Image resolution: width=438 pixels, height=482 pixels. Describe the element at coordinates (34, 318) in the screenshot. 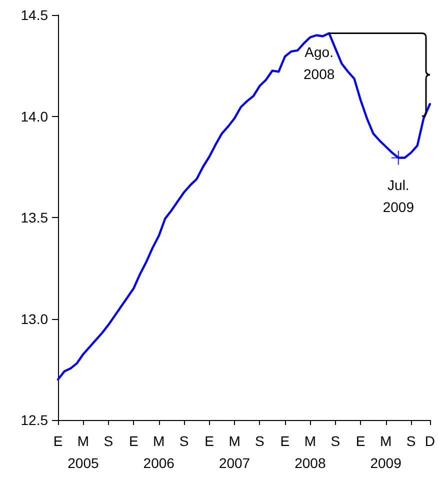

I see `y-tick-label: 13.0` at that location.